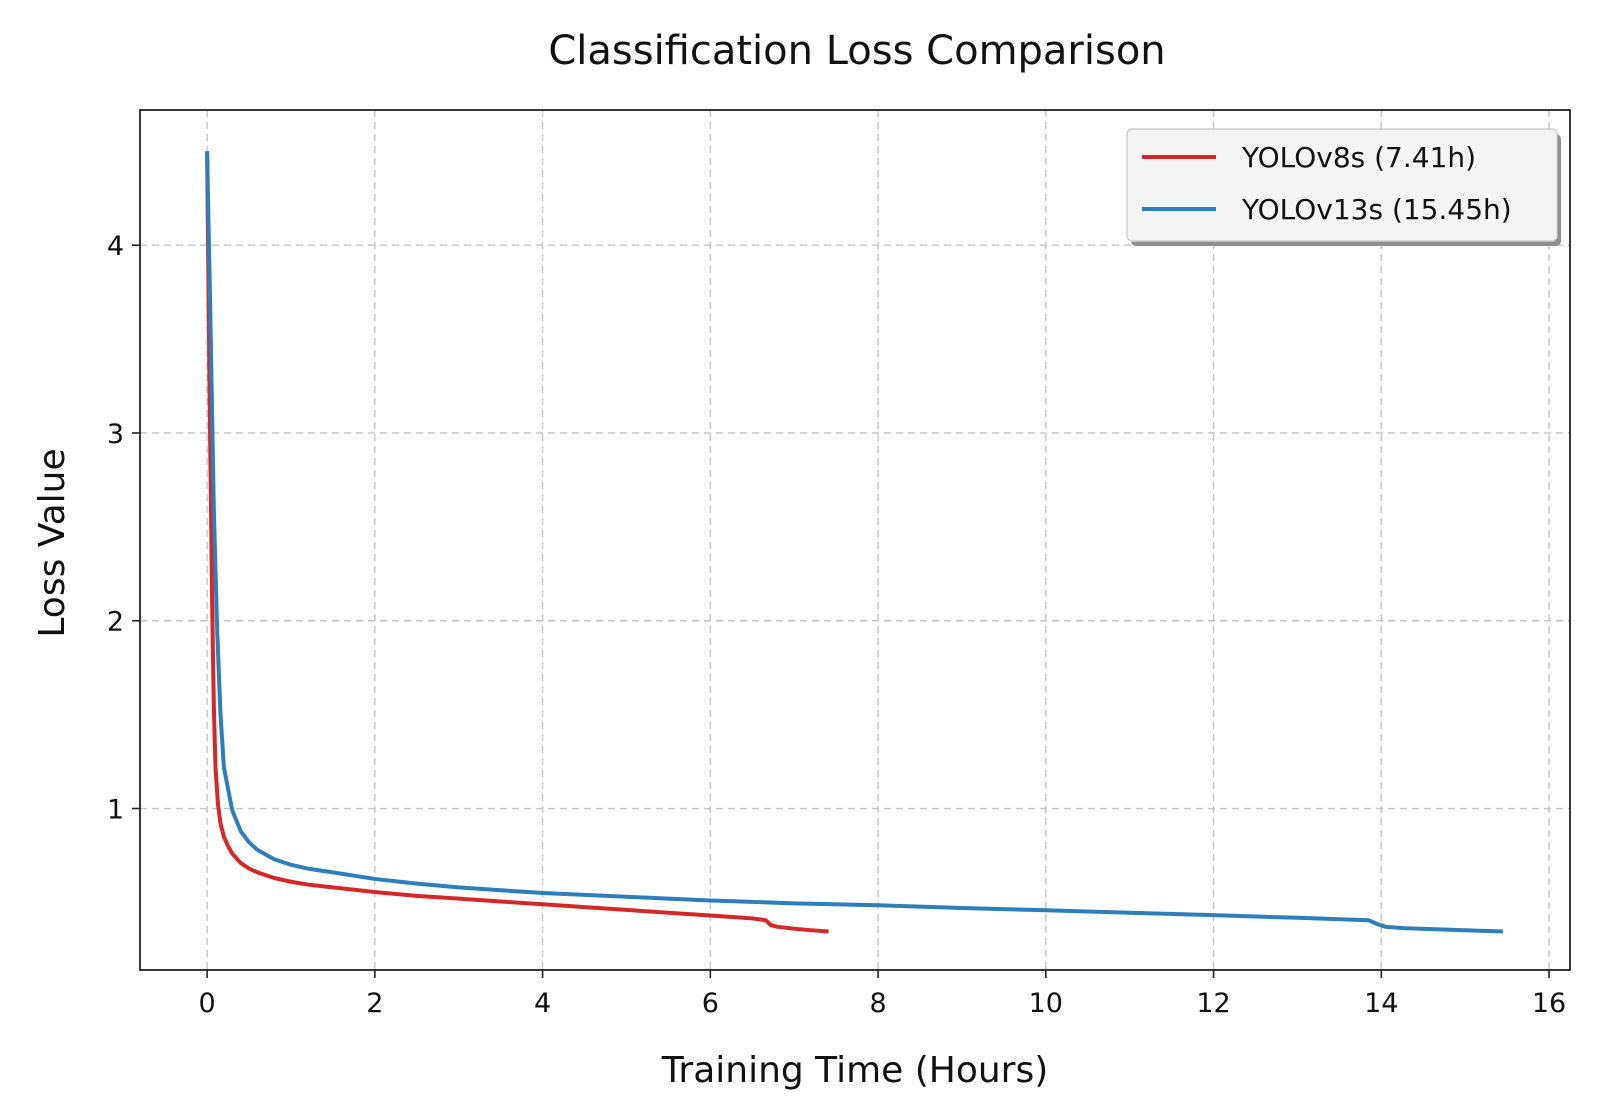 Image resolution: width=1600 pixels, height=1120 pixels. What do you see at coordinates (1549, 1003) in the screenshot?
I see `x-tick-label: 16` at bounding box center [1549, 1003].